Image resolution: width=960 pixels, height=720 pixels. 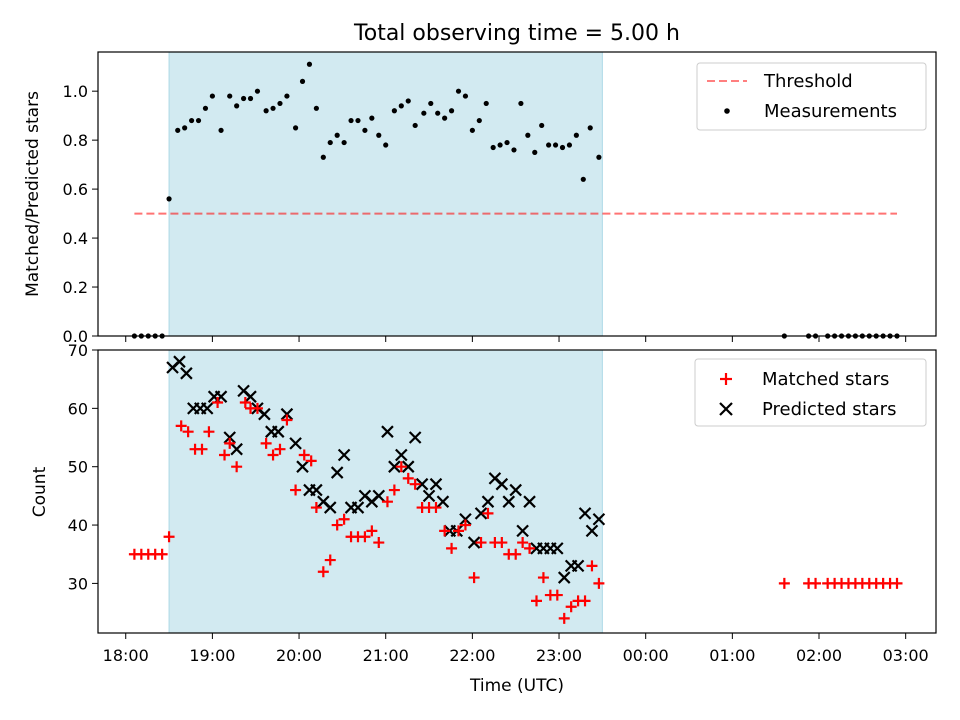 I want to click on y-tick-label: 50, so click(x=78, y=467).